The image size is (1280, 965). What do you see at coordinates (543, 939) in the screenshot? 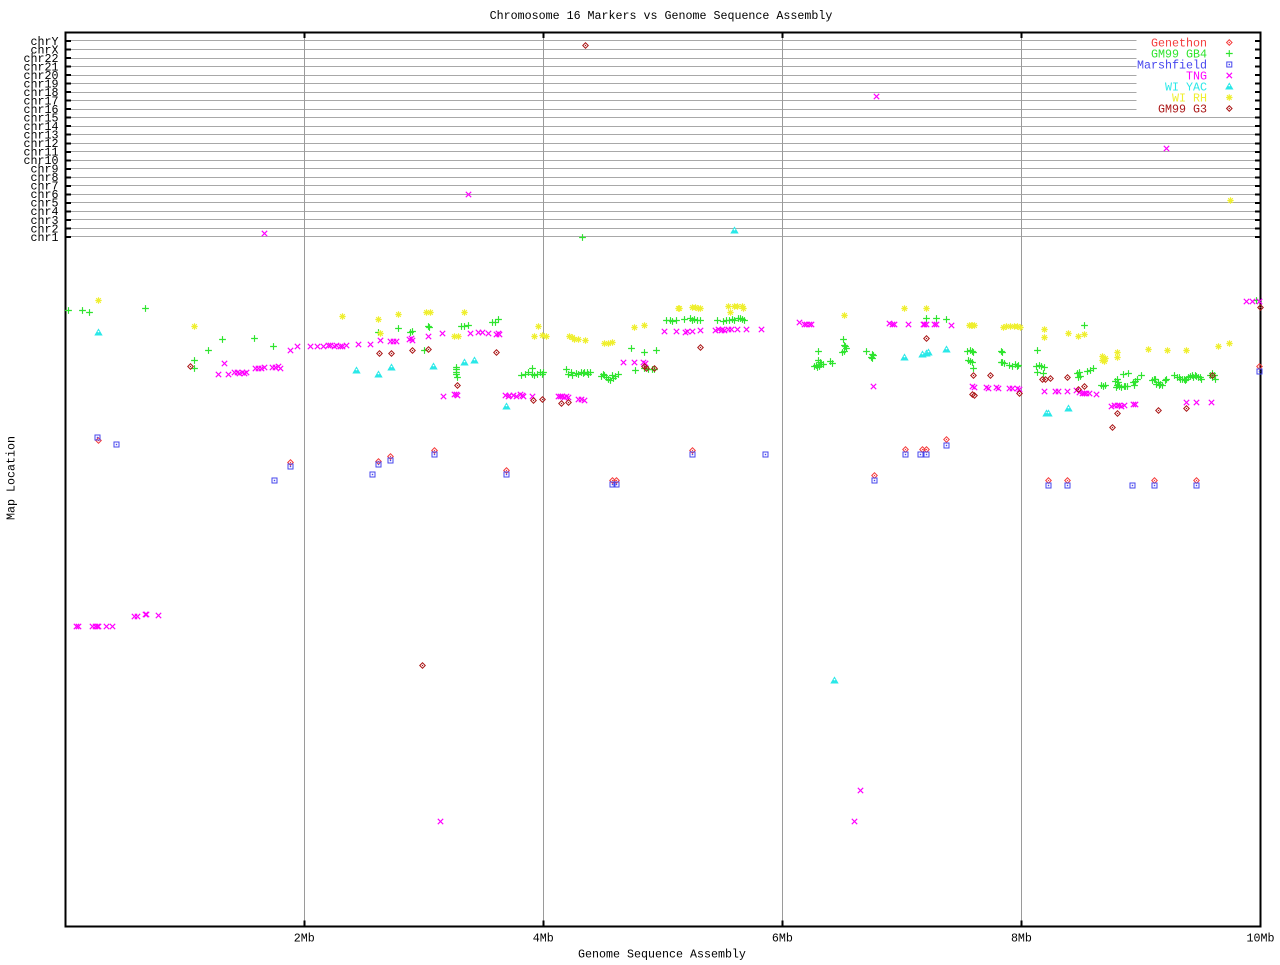
I see `svg-text: 4Mb` at bounding box center [543, 939].